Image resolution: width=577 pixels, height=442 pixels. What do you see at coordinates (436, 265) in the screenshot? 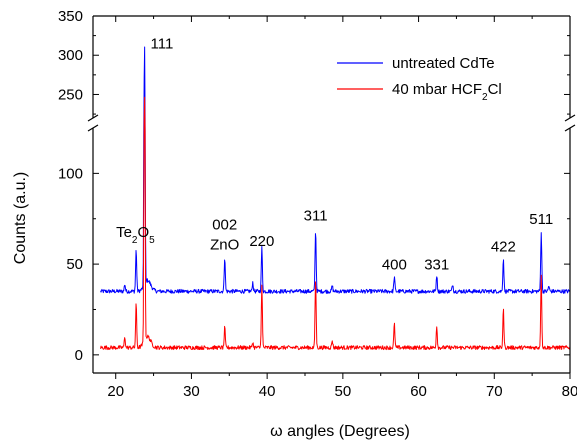
I see `peak-label-7: 331` at bounding box center [436, 265].